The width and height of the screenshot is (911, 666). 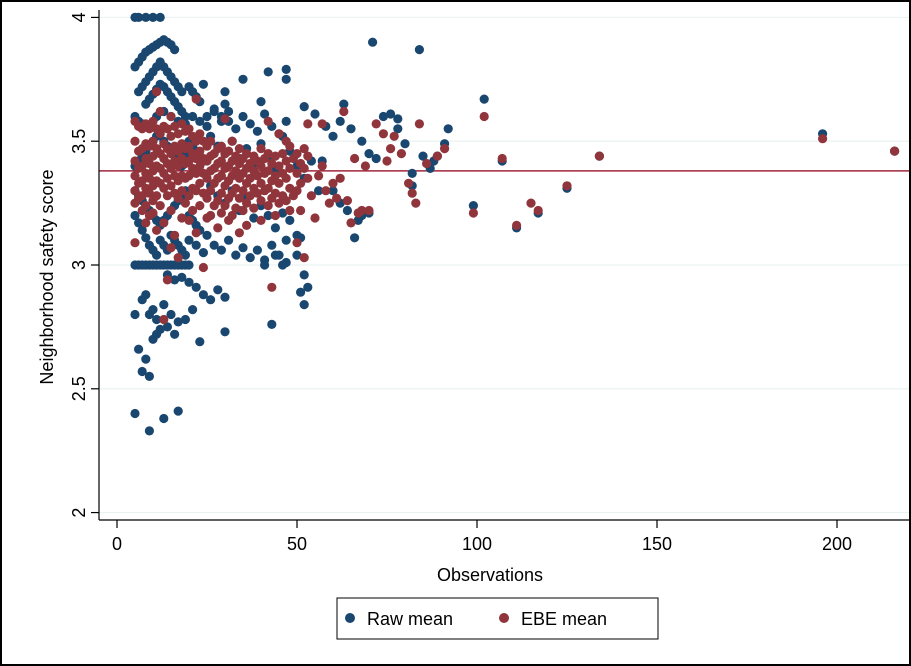 I want to click on y-tick-label: 2, so click(x=79, y=513).